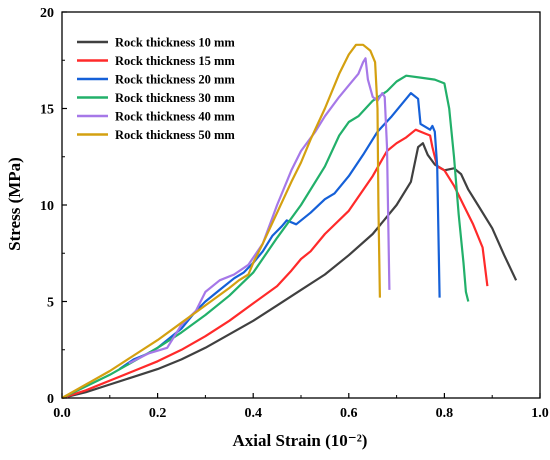 The height and width of the screenshot is (460, 550). What do you see at coordinates (175, 43) in the screenshot?
I see `legend-label: Rock thickness 10 mm` at bounding box center [175, 43].